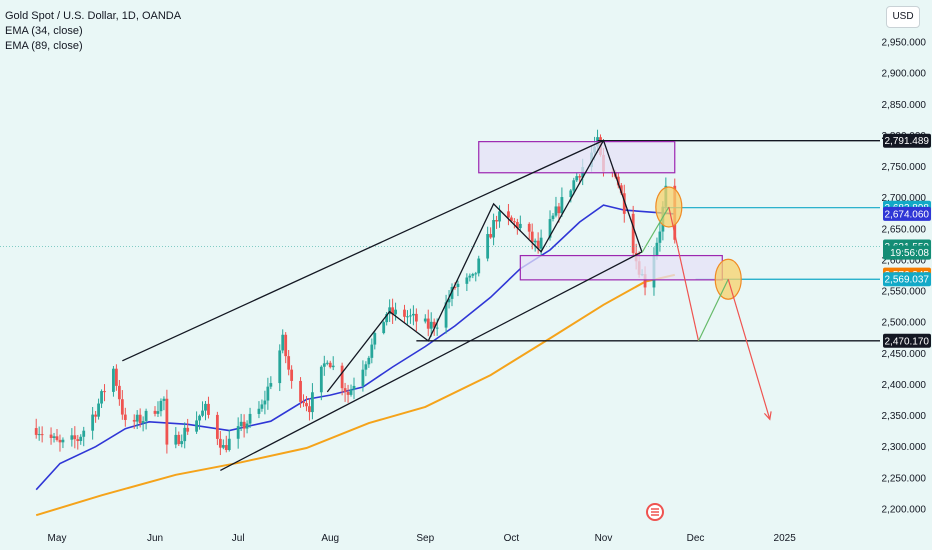 Image resolution: width=932 pixels, height=550 pixels. Describe the element at coordinates (44, 46) in the screenshot. I see `ema89-legend: EMA (89, close)` at that location.